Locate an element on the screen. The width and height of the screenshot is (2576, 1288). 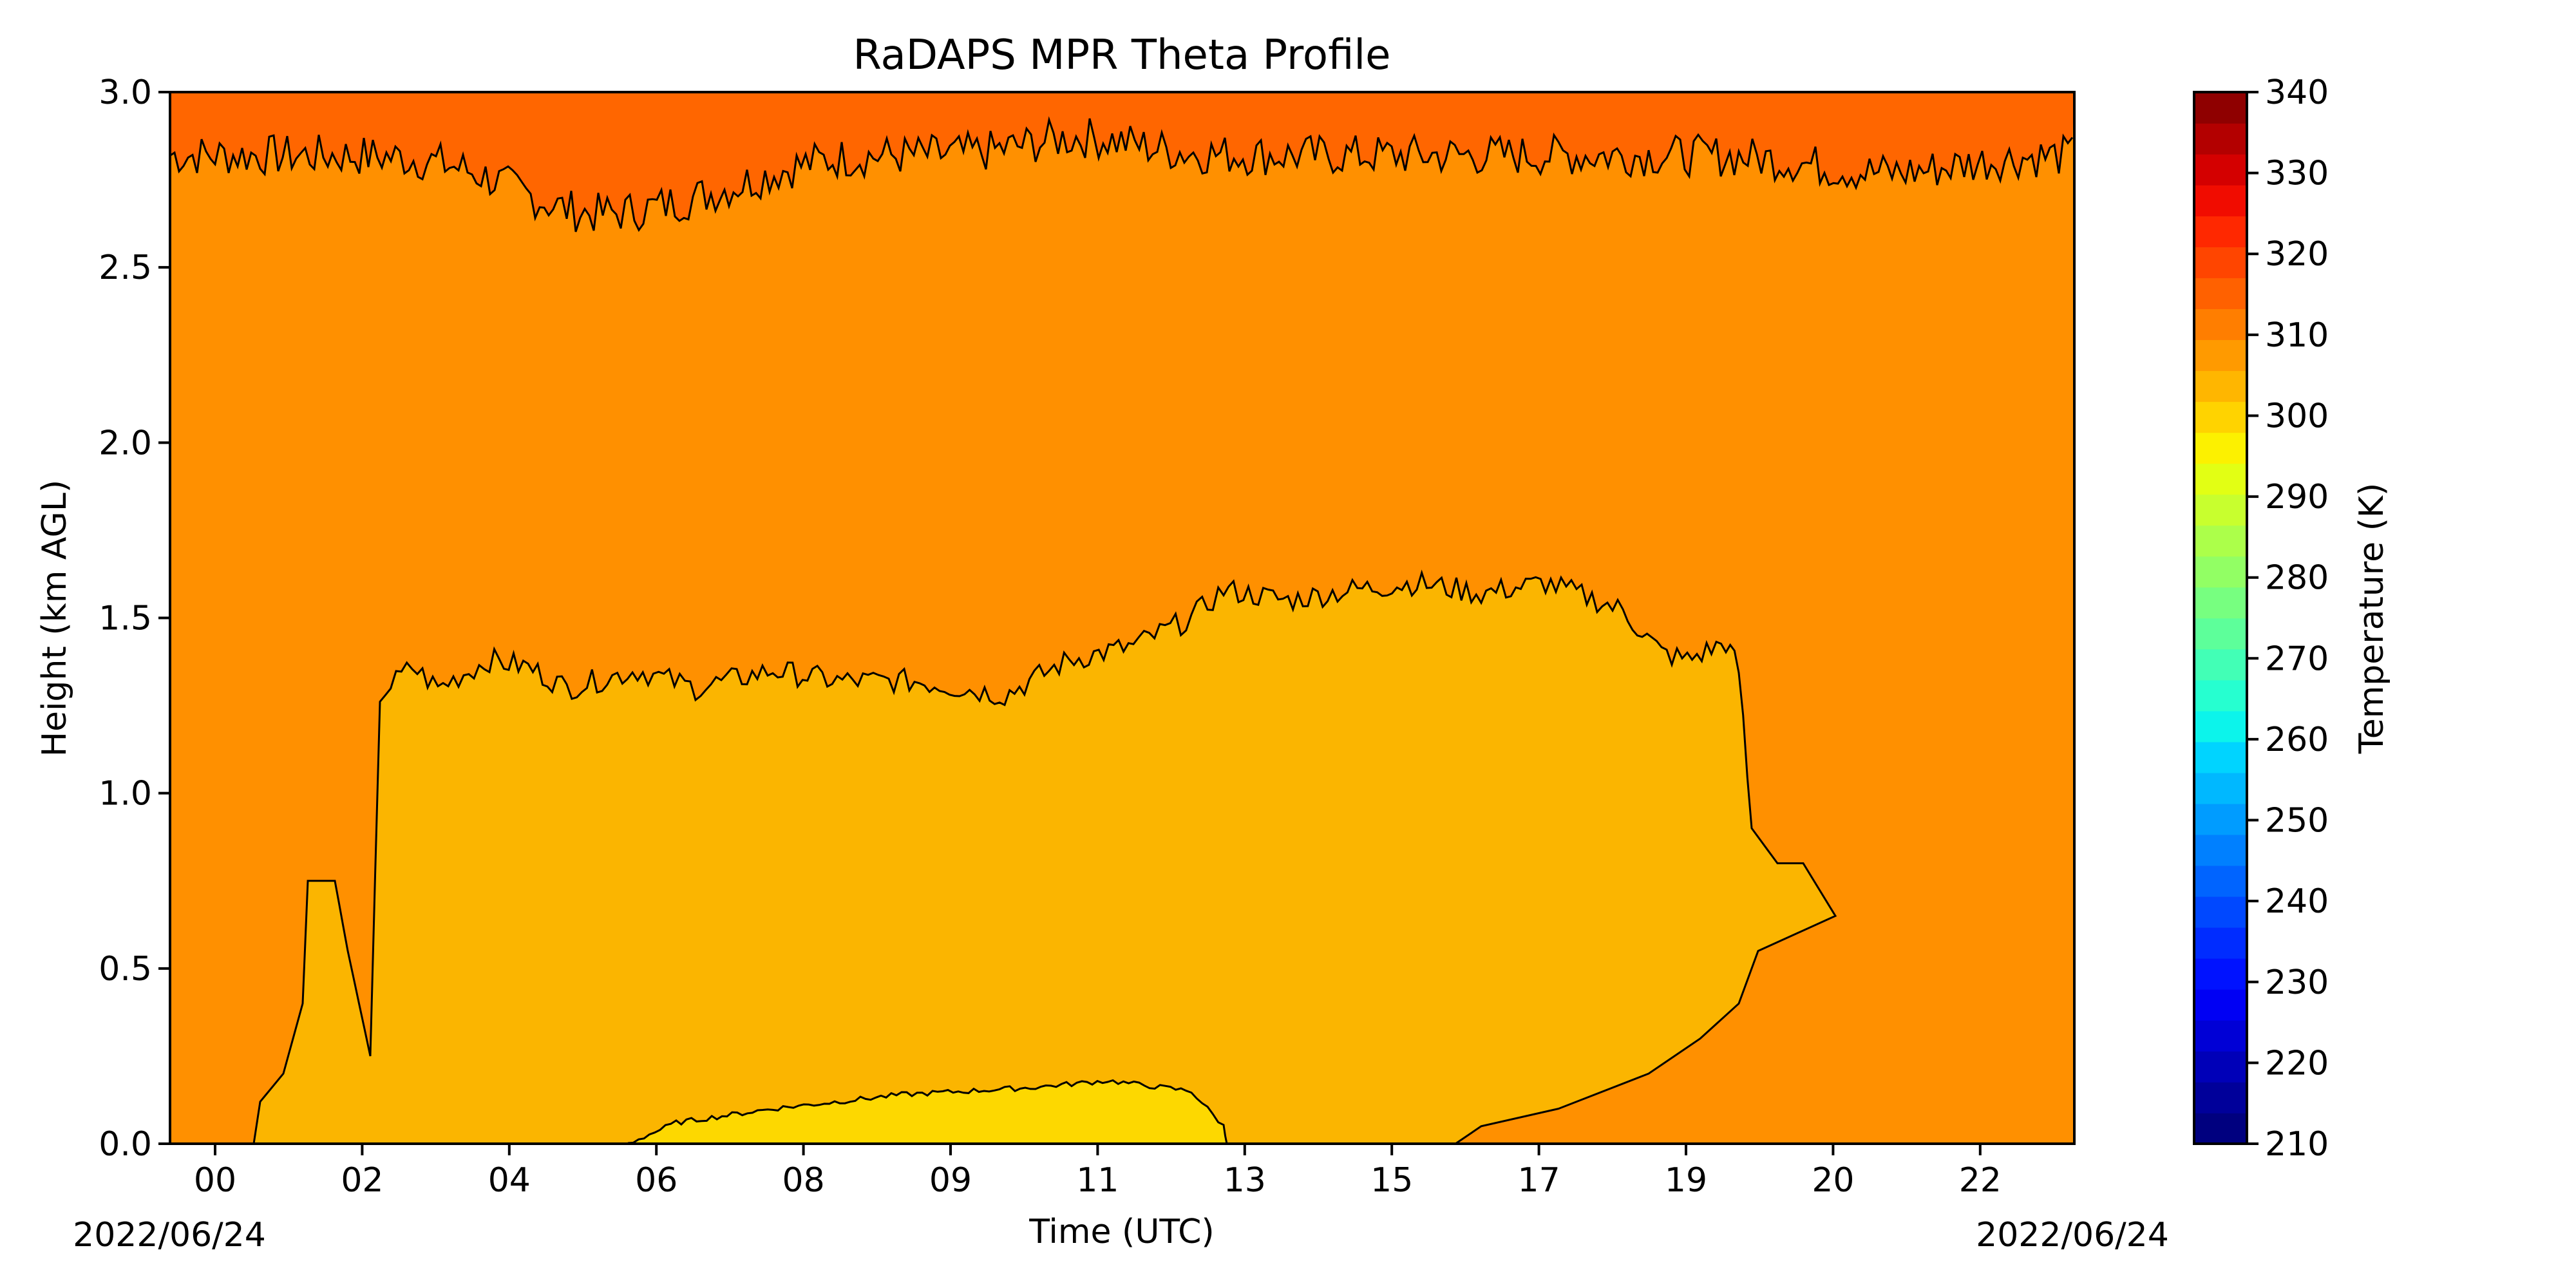
x-tick-label: 19 is located at coordinates (1686, 1180).